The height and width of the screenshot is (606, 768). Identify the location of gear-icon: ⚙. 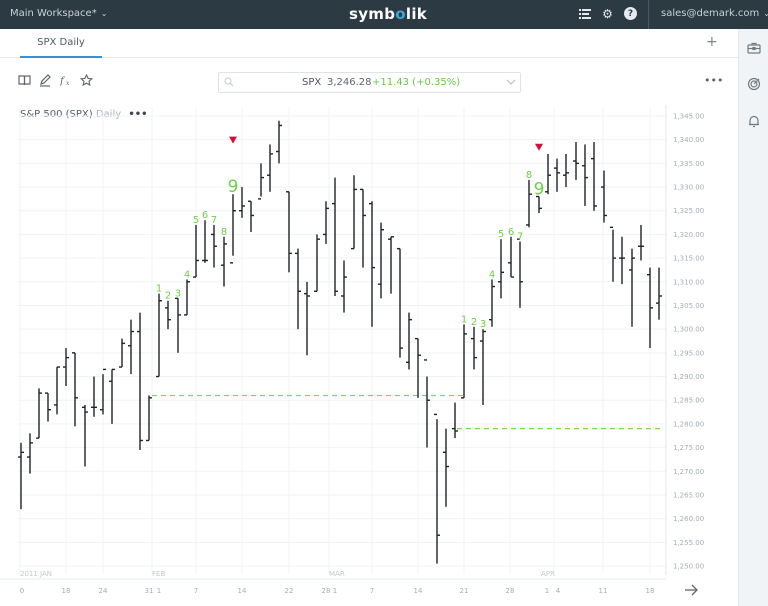
(607, 13).